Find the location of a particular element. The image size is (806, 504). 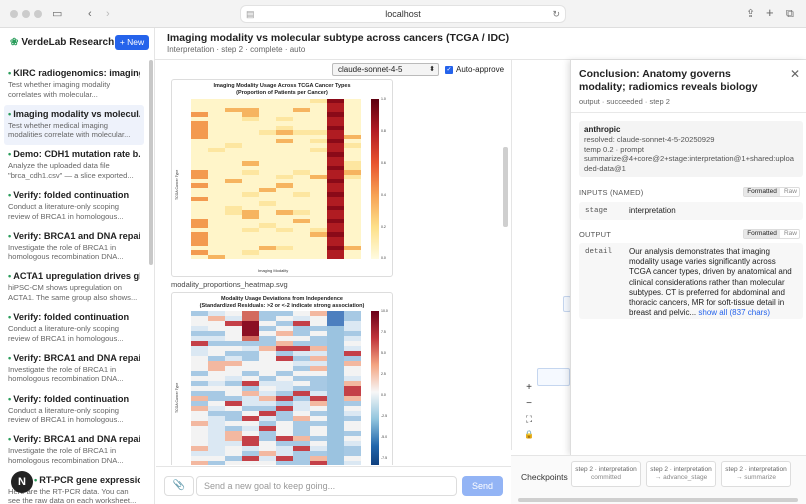

send-button: Send is located at coordinates (482, 486).